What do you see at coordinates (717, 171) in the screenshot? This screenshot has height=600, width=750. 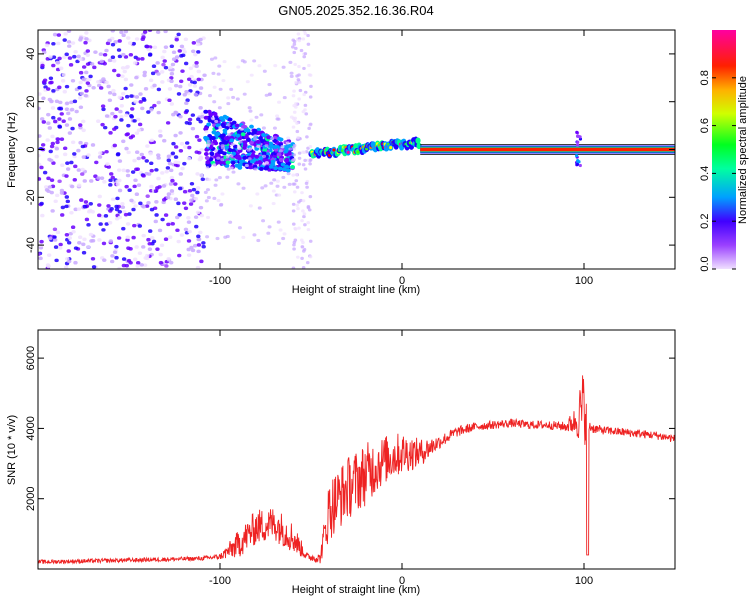 I see `colorbar-ticks: 0.0 0.2 0.4 0.6 0.8` at bounding box center [717, 171].